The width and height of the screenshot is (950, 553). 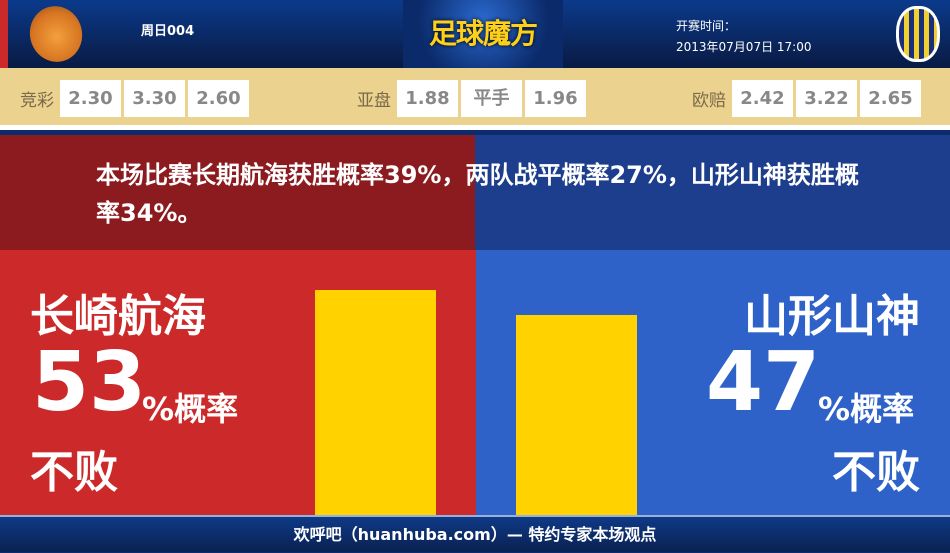 I want to click on away-percent: 47, so click(x=763, y=382).